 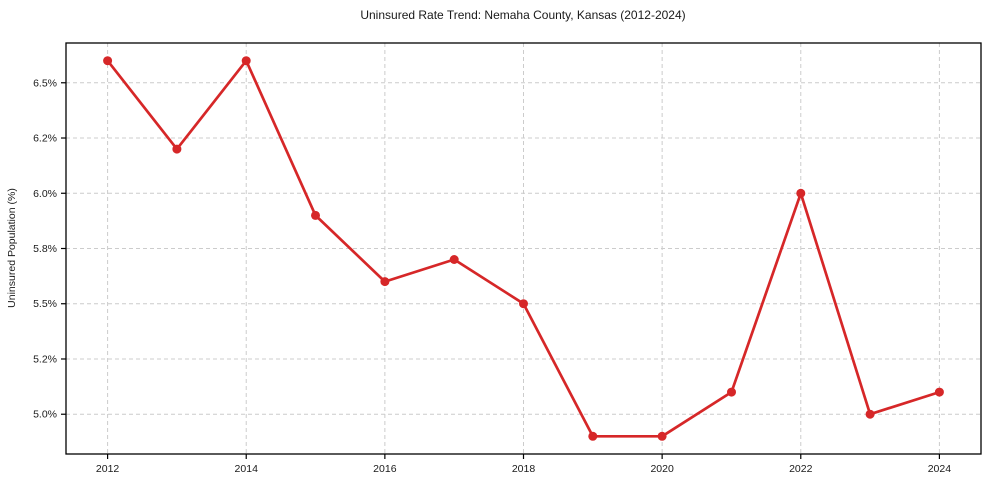 I want to click on x-tick-label: 2024, so click(x=940, y=469).